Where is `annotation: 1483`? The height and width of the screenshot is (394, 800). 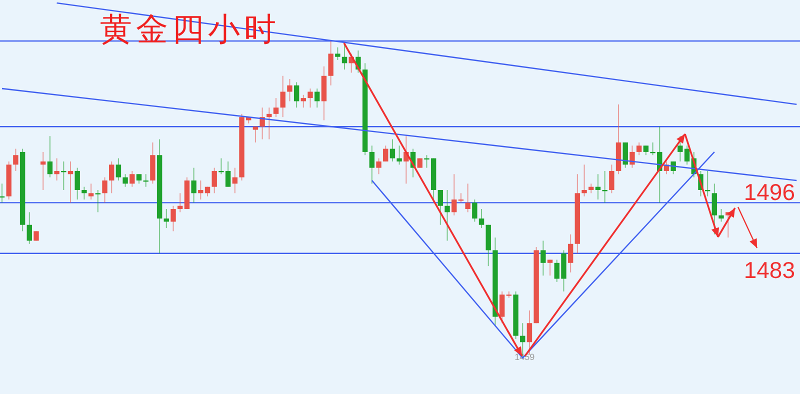
annotation: 1483 is located at coordinates (769, 270).